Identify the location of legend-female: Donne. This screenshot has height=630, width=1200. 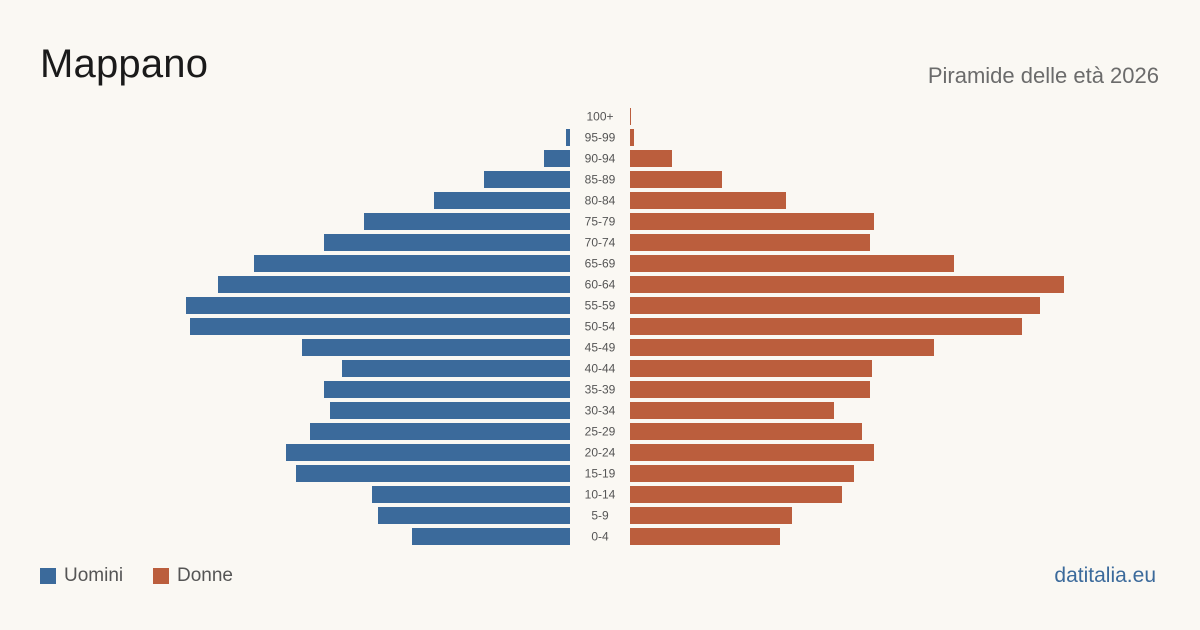
(193, 576).